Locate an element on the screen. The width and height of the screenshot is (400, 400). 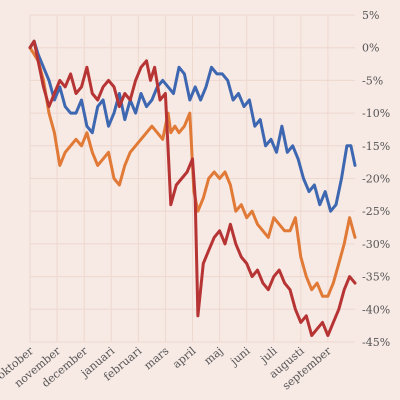
x-tick-label: april is located at coordinates (184, 357).